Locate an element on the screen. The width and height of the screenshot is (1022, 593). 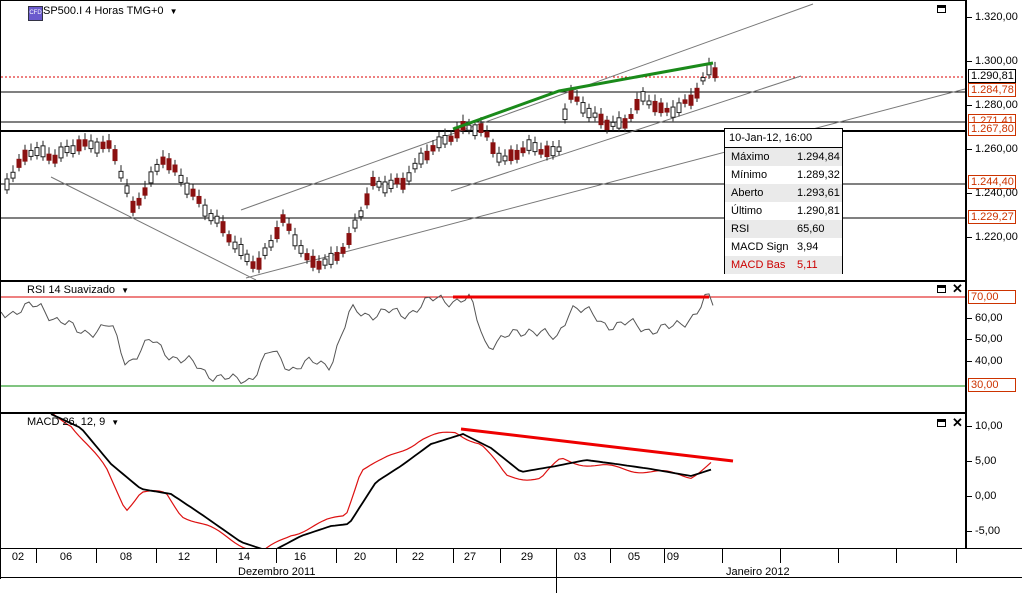
tooltip-value: 1.294,84 is located at coordinates (818, 157).